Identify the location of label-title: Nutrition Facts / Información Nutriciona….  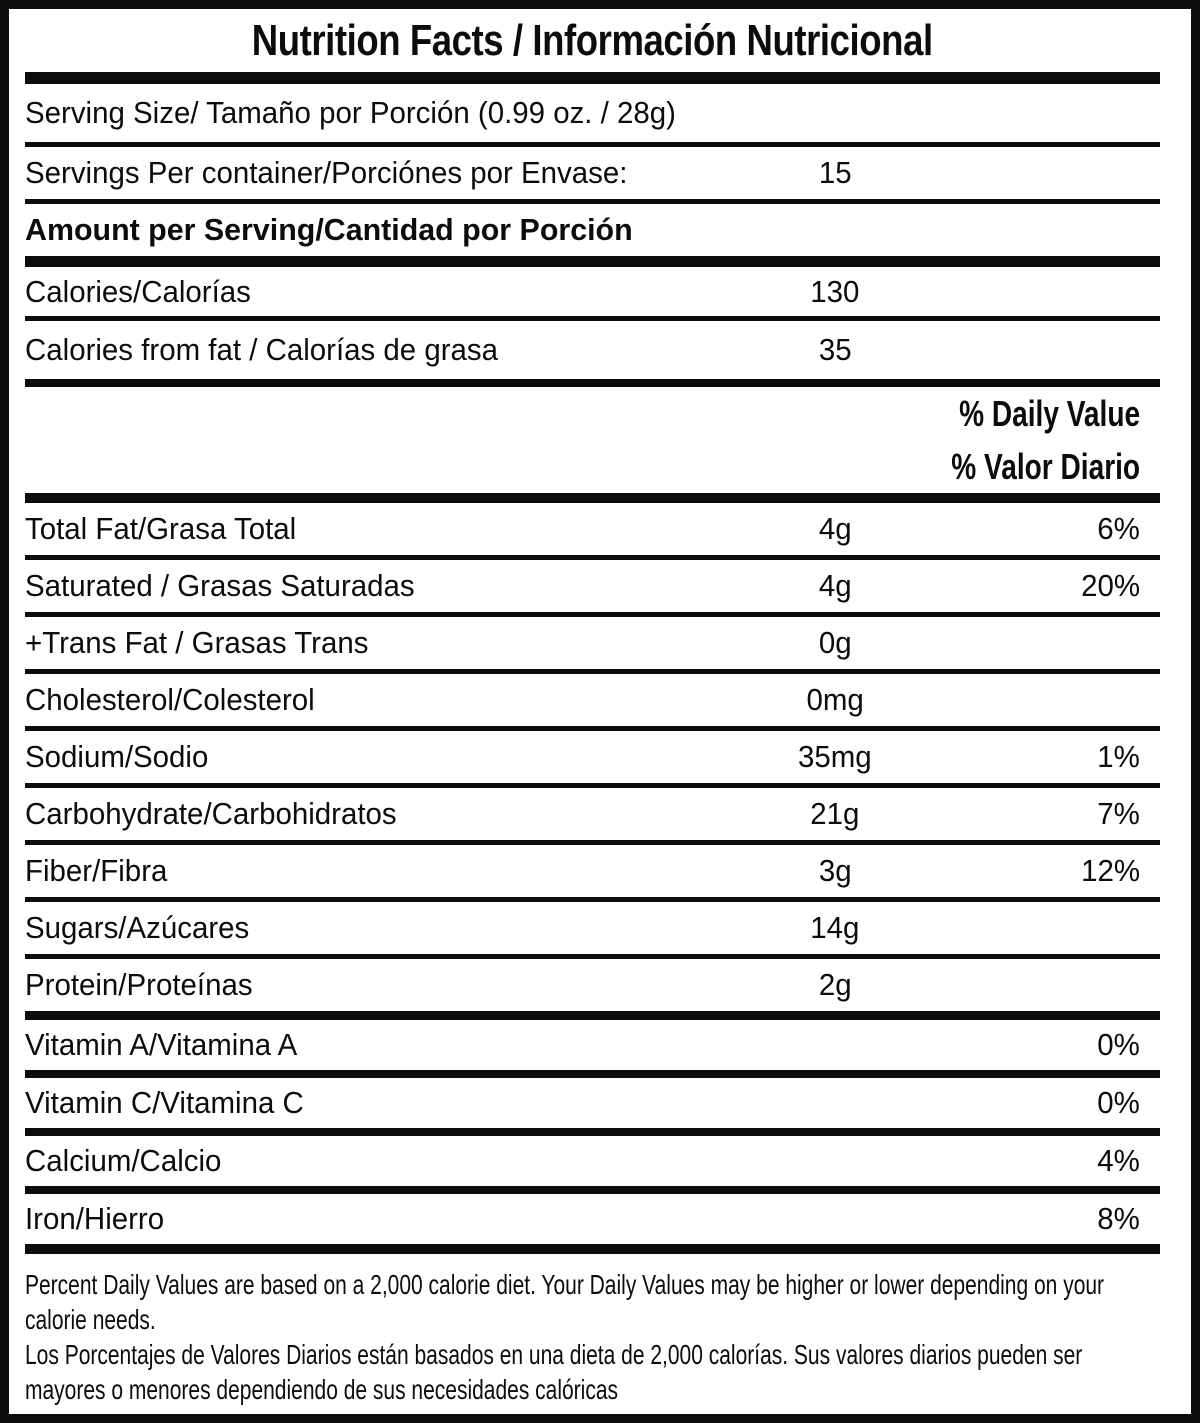
(592, 40).